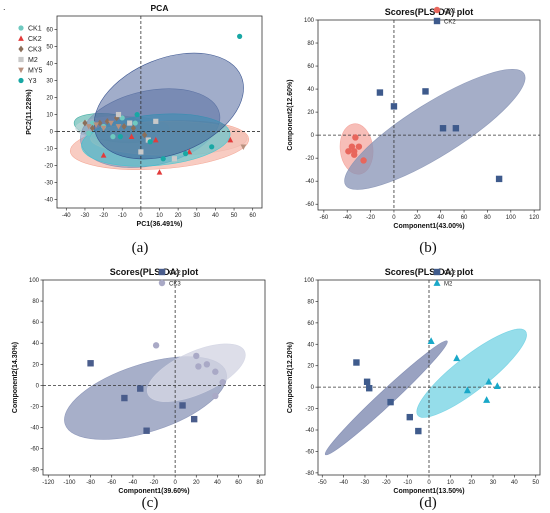 Image resolution: width=550 pixels, height=513 pixels. What do you see at coordinates (309, 474) in the screenshot?
I see `y-tick-label: -80` at bounding box center [309, 474].